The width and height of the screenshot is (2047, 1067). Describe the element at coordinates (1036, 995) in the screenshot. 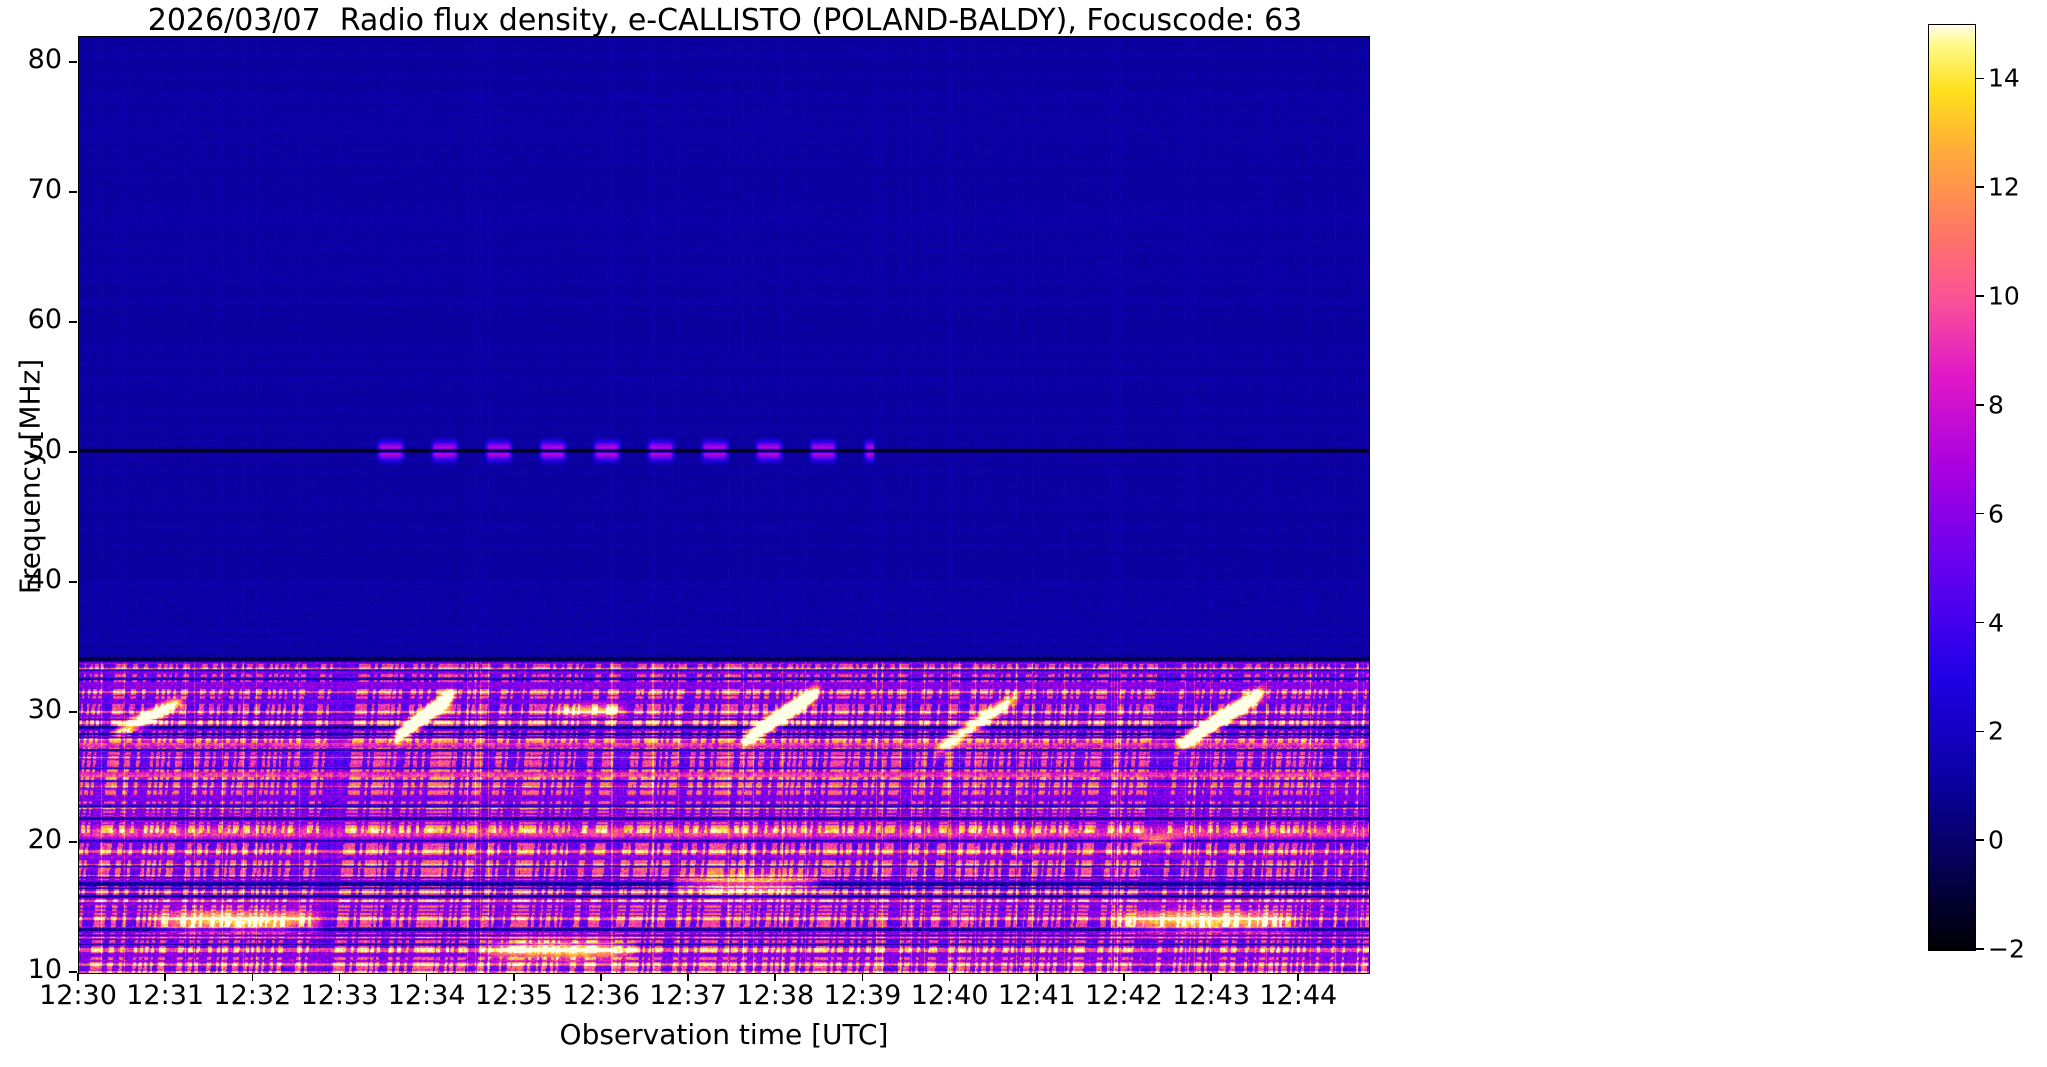

I see `x-tick-label-12-41: 12:41` at that location.